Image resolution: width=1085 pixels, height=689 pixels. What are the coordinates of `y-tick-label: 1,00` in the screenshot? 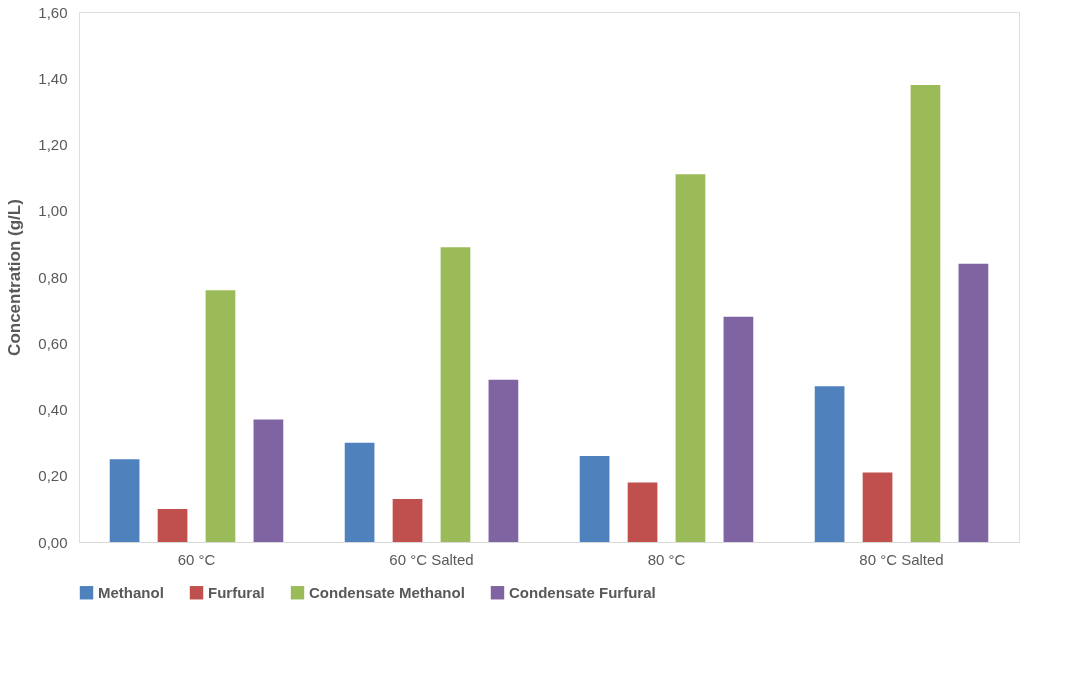 It's located at (53, 211).